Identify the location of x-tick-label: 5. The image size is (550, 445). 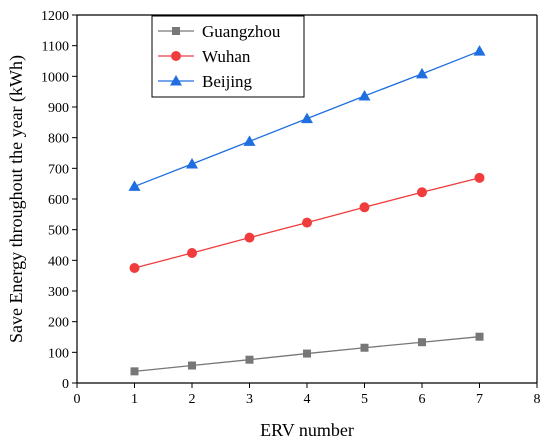
(364, 399).